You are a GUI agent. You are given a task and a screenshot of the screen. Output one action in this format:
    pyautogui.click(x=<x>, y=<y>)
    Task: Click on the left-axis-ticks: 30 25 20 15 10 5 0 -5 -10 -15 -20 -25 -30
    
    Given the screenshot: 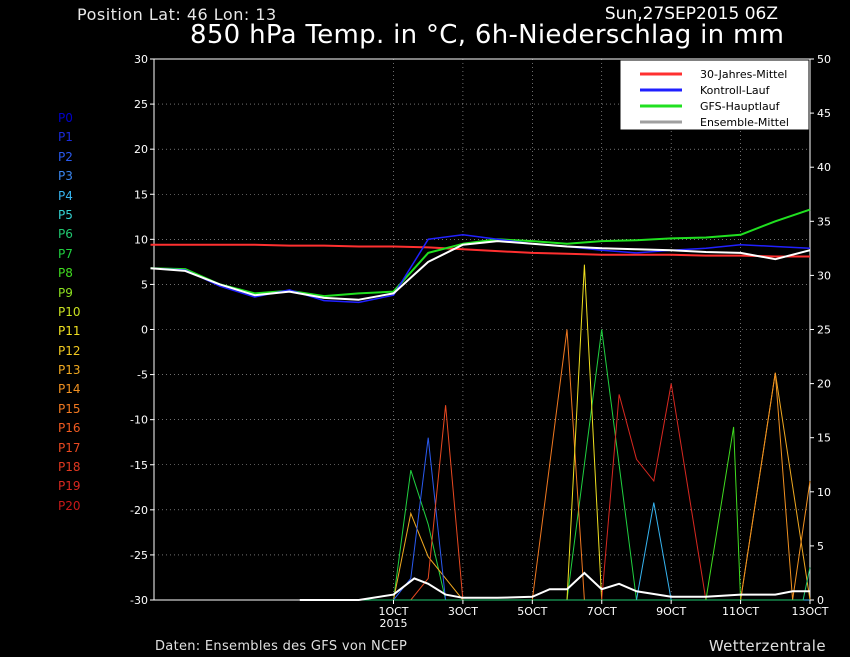 What is the action you would take?
    pyautogui.click(x=142, y=330)
    